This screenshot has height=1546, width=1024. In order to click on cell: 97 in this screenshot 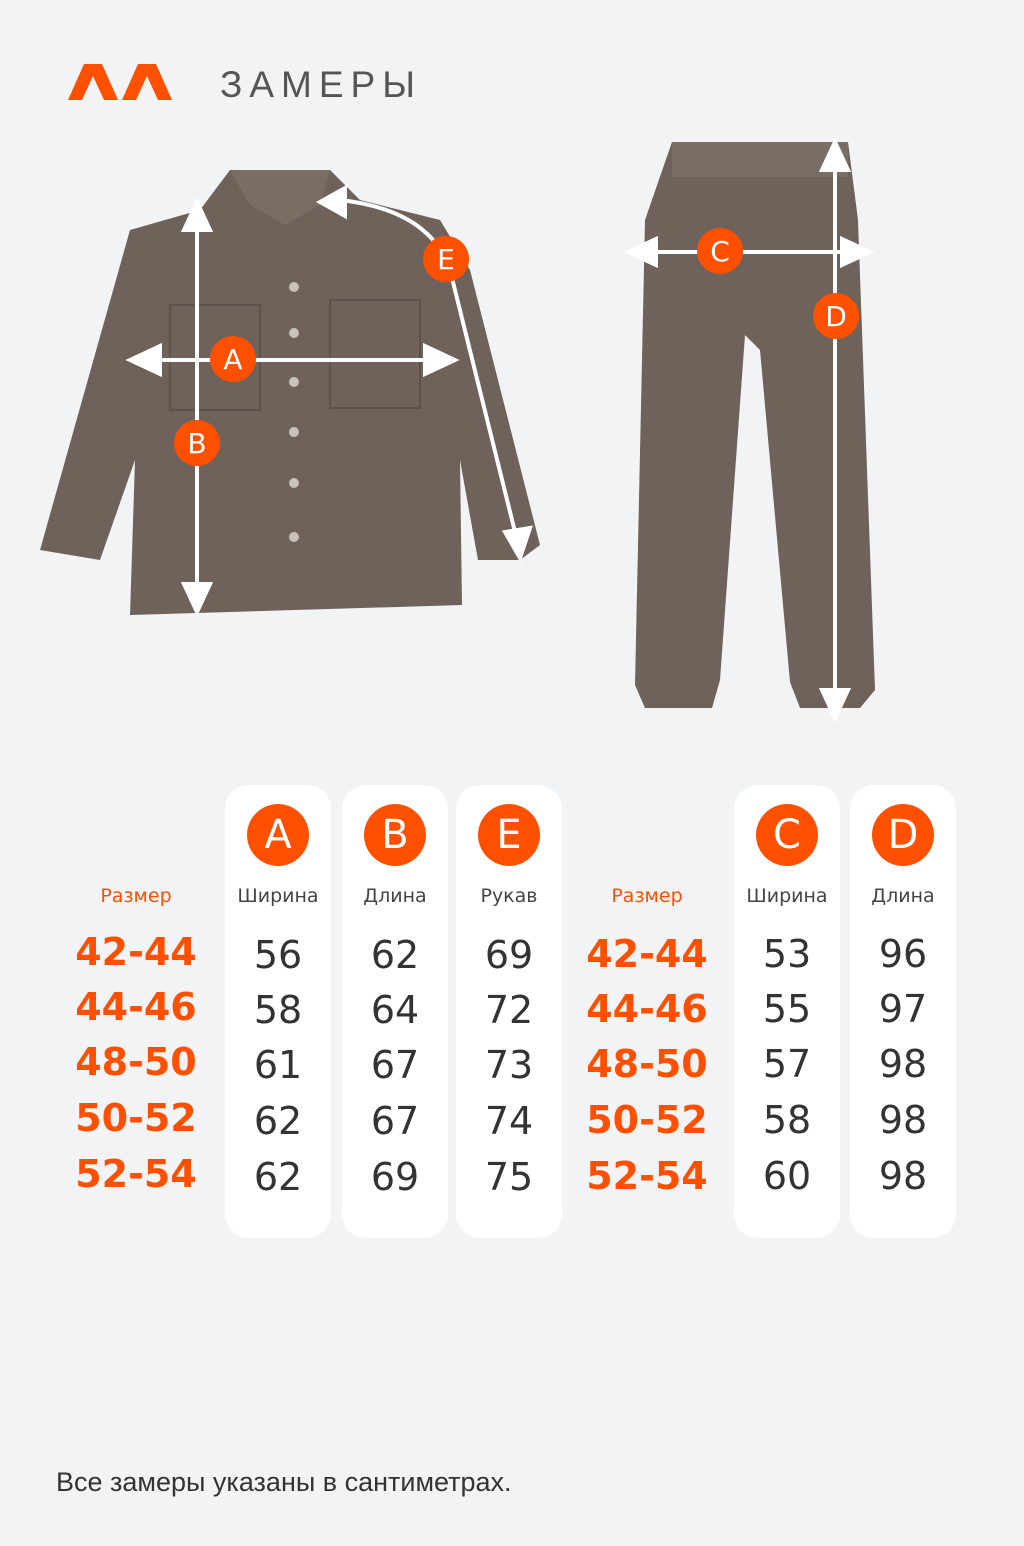, I will do `click(903, 1009)`.